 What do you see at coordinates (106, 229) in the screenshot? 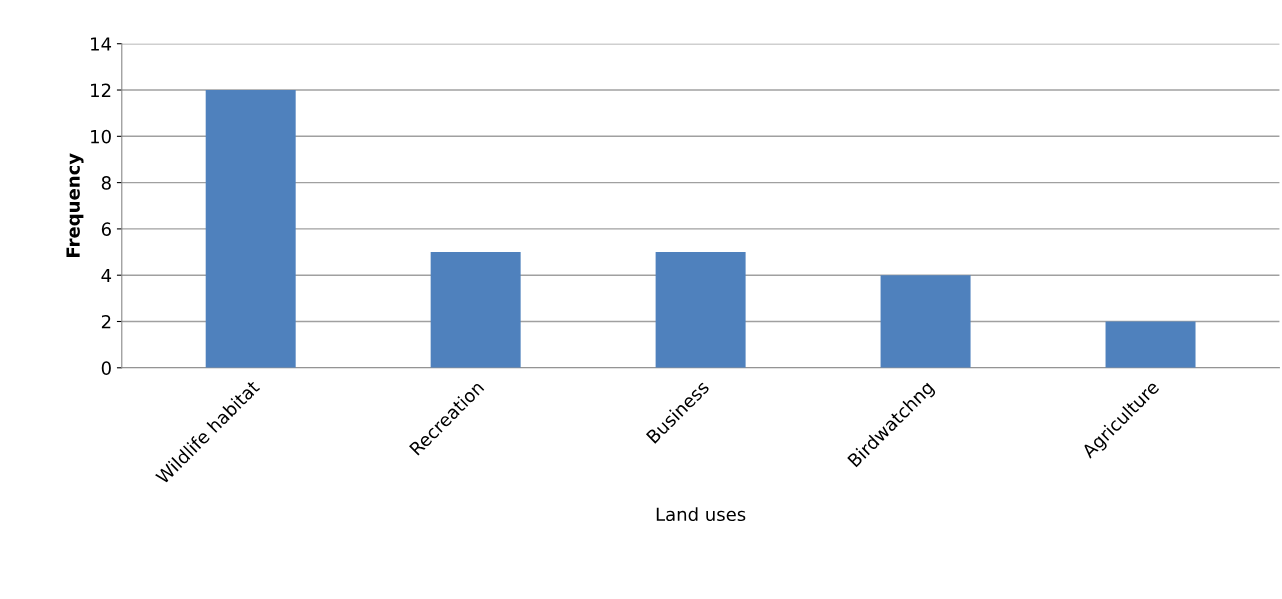
I see `y-tick-label: 6` at bounding box center [106, 229].